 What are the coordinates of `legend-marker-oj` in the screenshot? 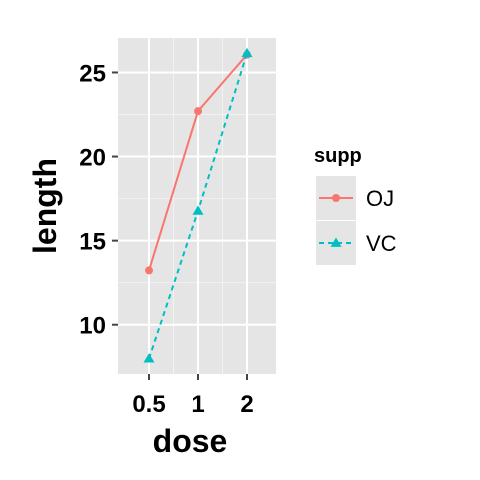 It's located at (336, 198).